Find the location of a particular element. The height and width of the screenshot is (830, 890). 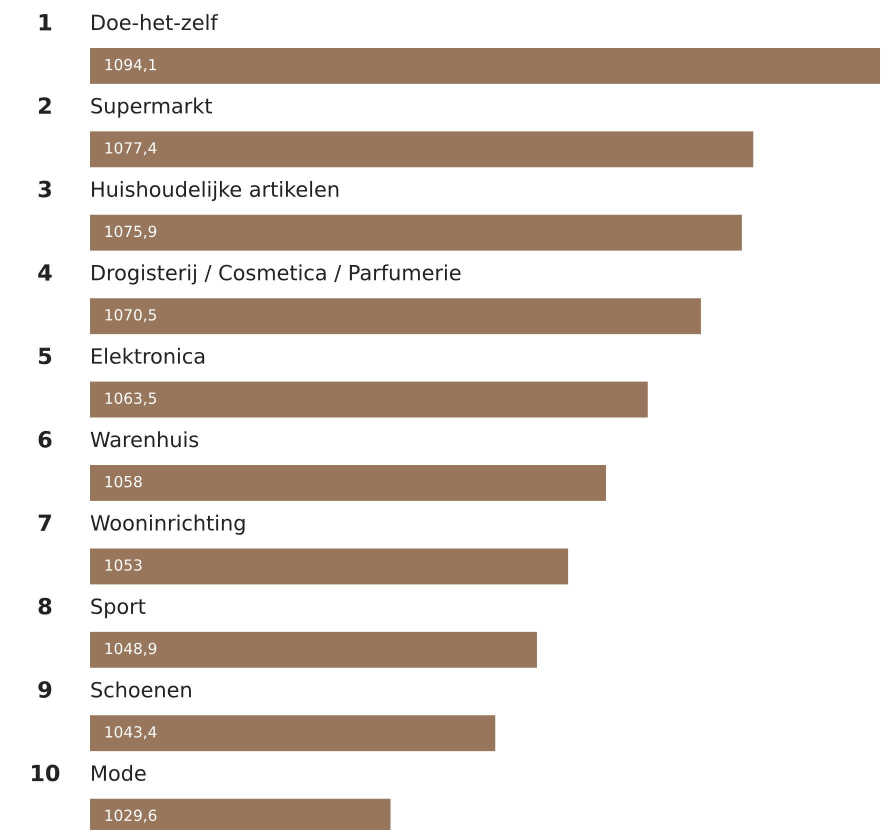

text: 8 is located at coordinates (45, 606).